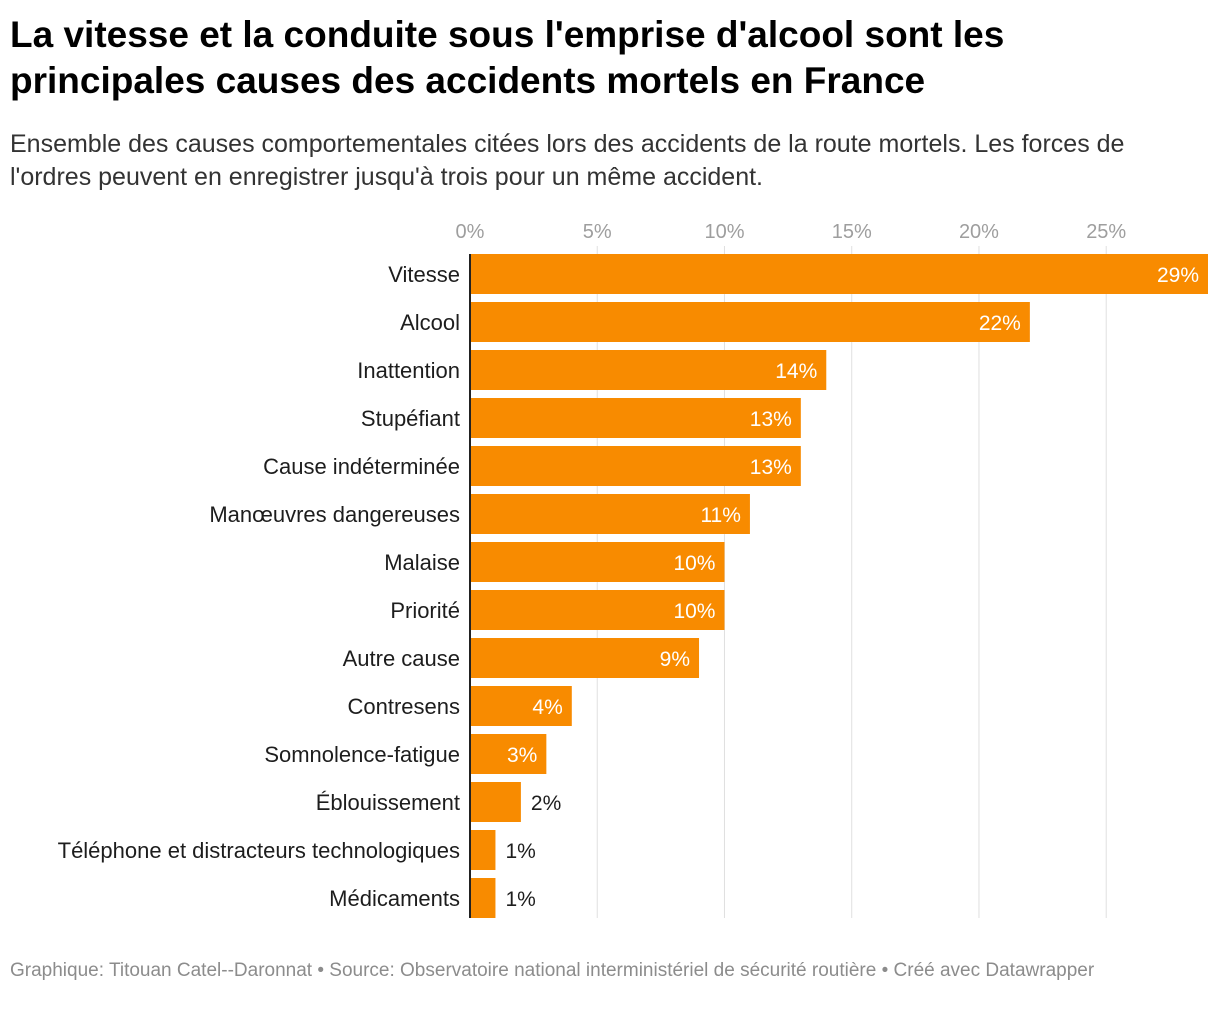 This screenshot has height=1020, width=1220. What do you see at coordinates (522, 755) in the screenshot?
I see `value-label: 3%` at bounding box center [522, 755].